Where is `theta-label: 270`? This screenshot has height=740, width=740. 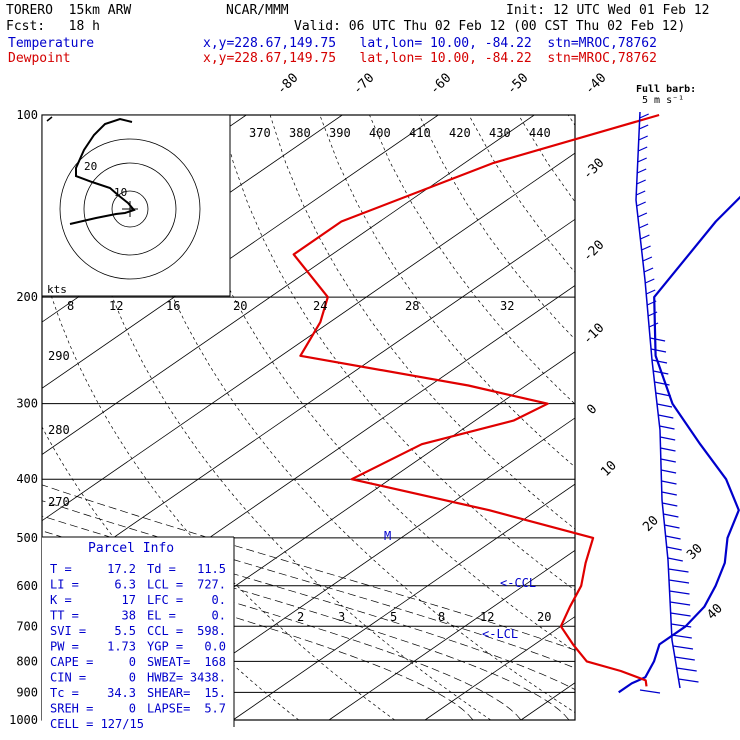
theta-label: 270 is located at coordinates (59, 502).